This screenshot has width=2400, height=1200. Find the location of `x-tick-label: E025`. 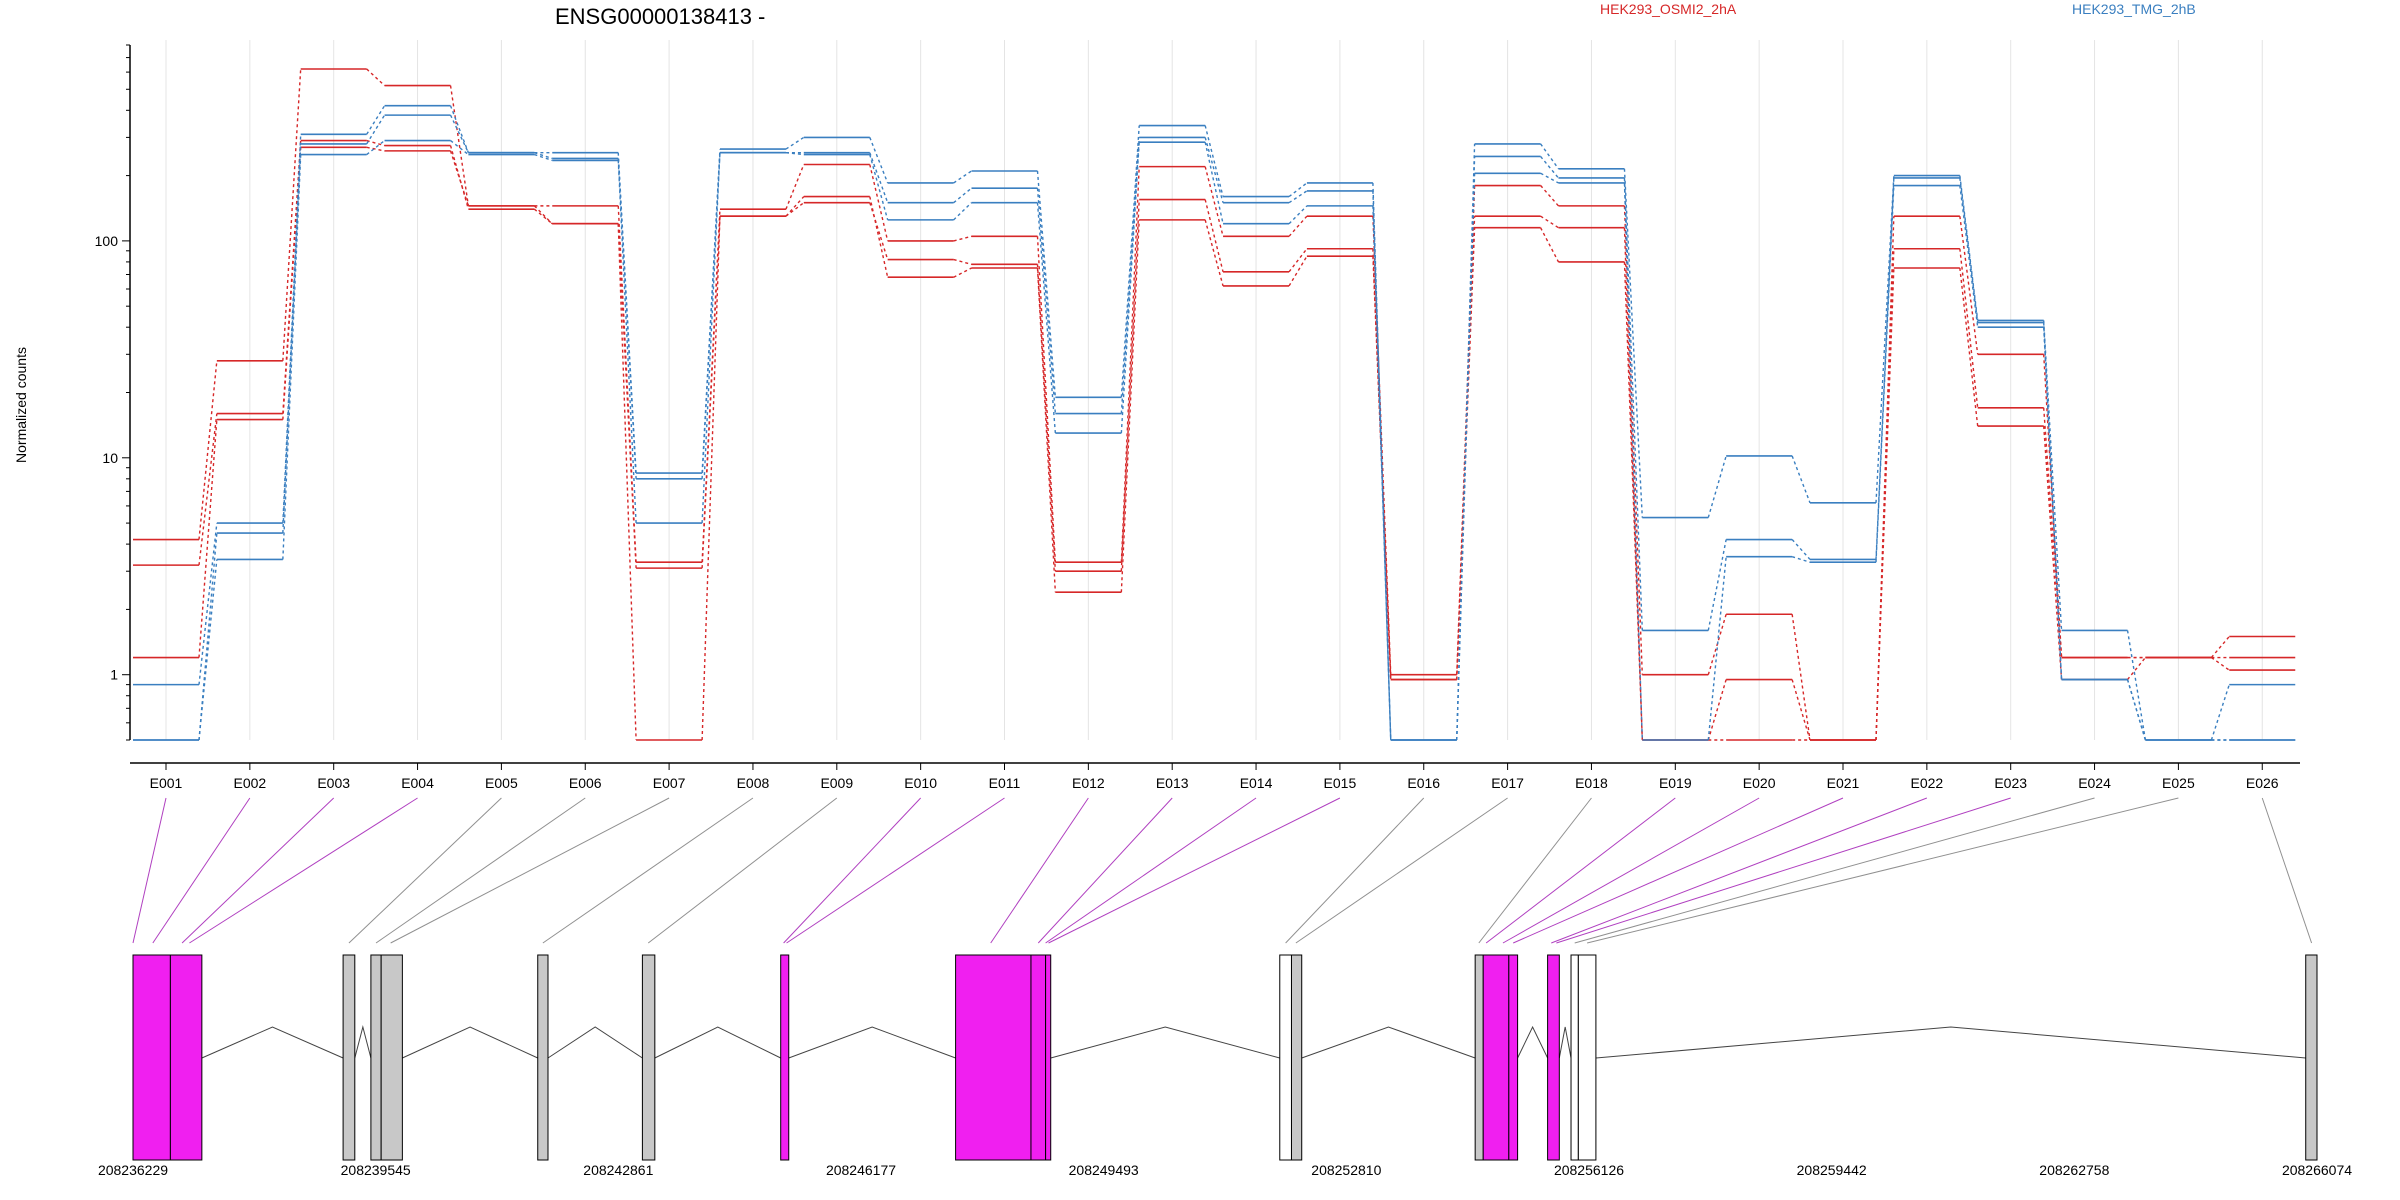

x-tick-label: E025 is located at coordinates (2178, 783).